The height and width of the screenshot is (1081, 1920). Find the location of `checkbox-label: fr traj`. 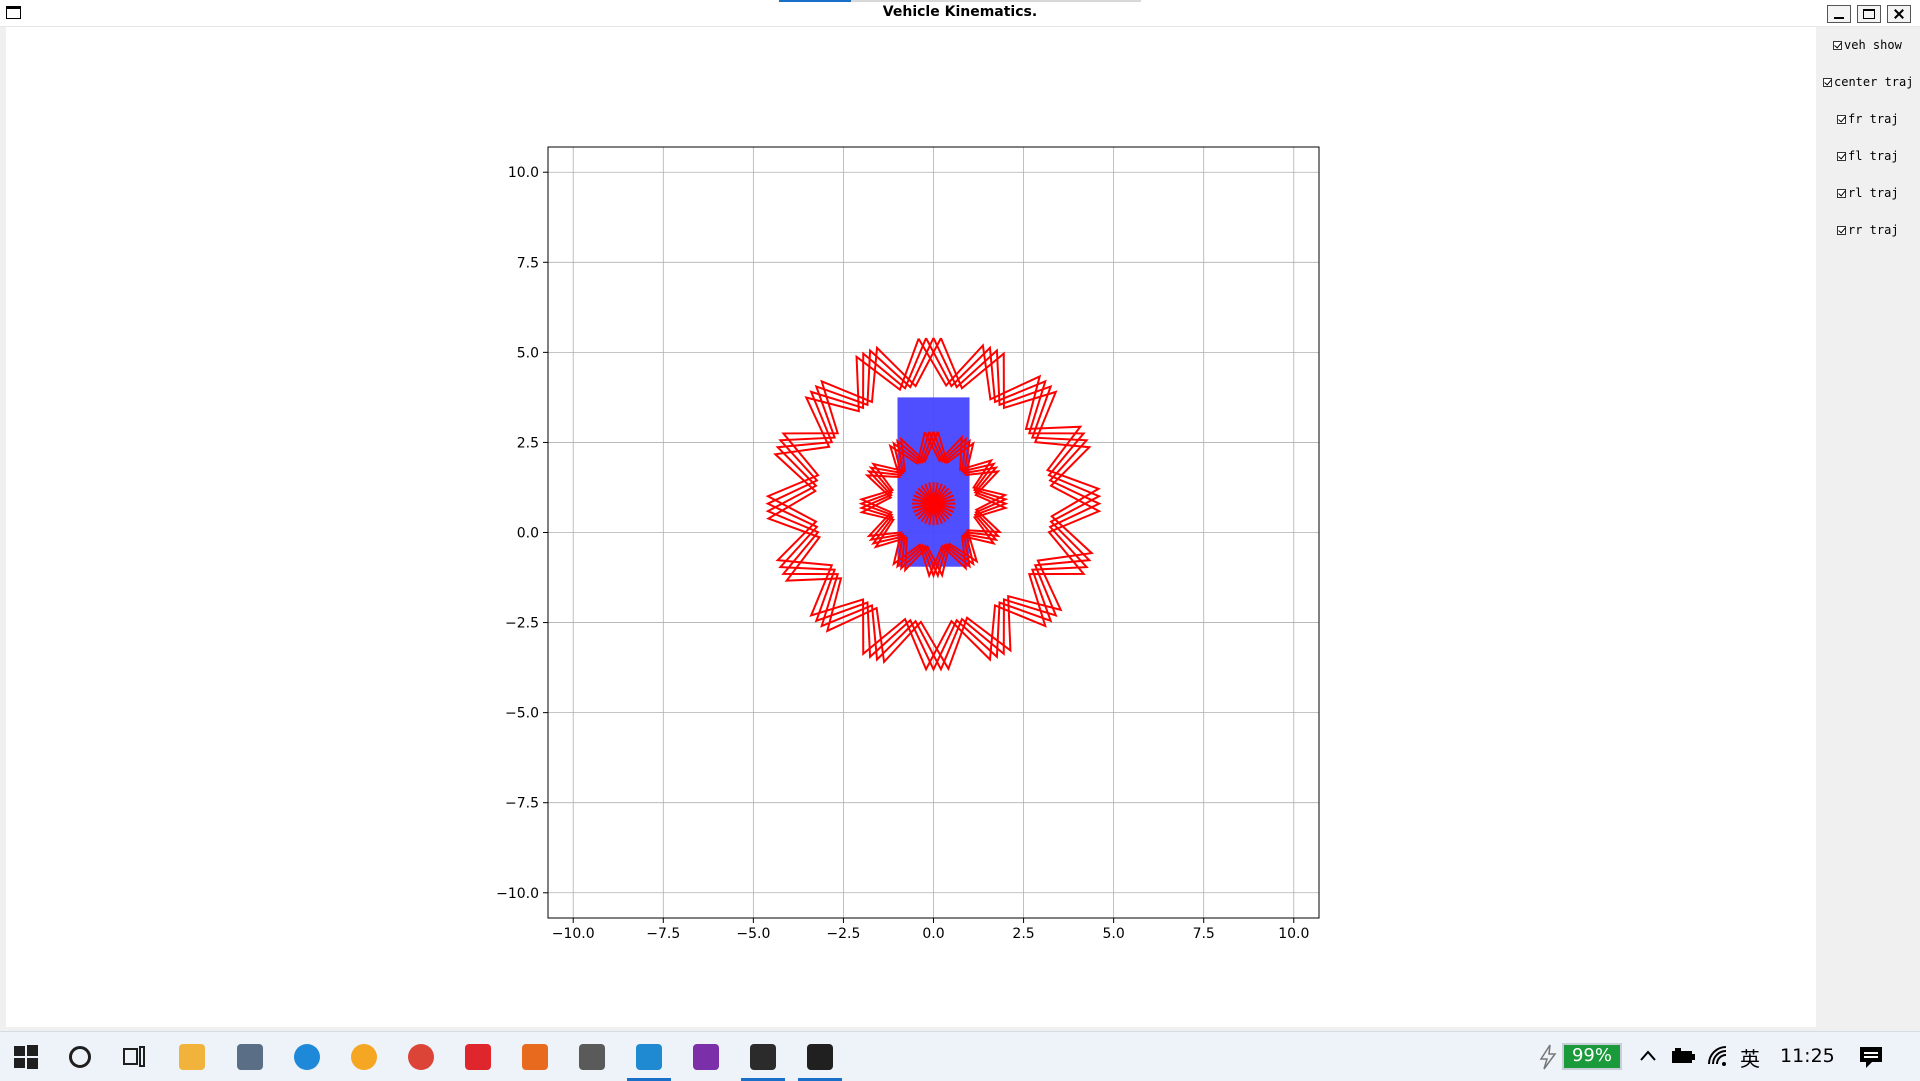

checkbox-label: fr traj is located at coordinates (1873, 119).